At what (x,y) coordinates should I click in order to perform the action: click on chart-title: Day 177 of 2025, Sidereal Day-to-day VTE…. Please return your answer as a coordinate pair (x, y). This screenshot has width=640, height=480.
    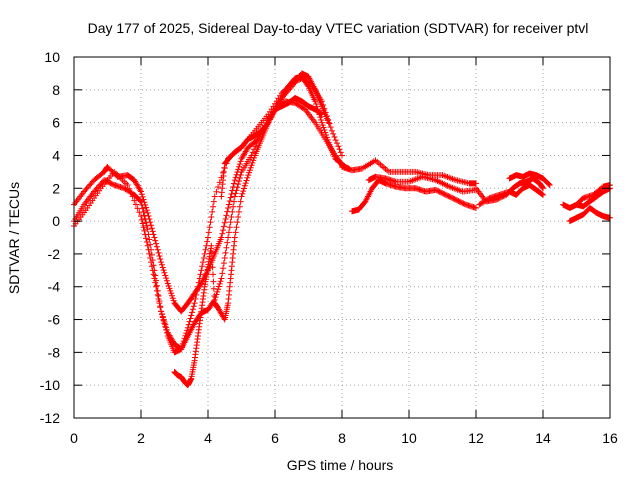
    Looking at the image, I should click on (338, 28).